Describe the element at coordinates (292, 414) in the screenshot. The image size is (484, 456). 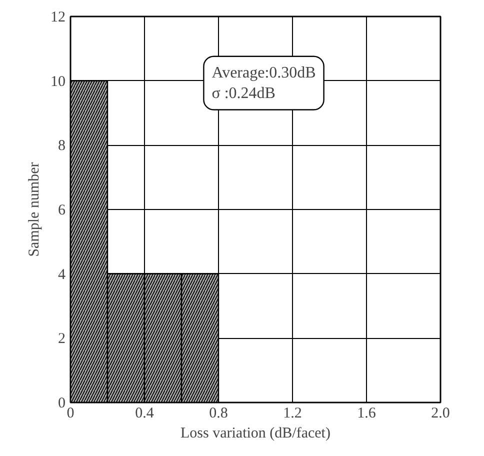
I see `x-tick-label: 1.2` at that location.